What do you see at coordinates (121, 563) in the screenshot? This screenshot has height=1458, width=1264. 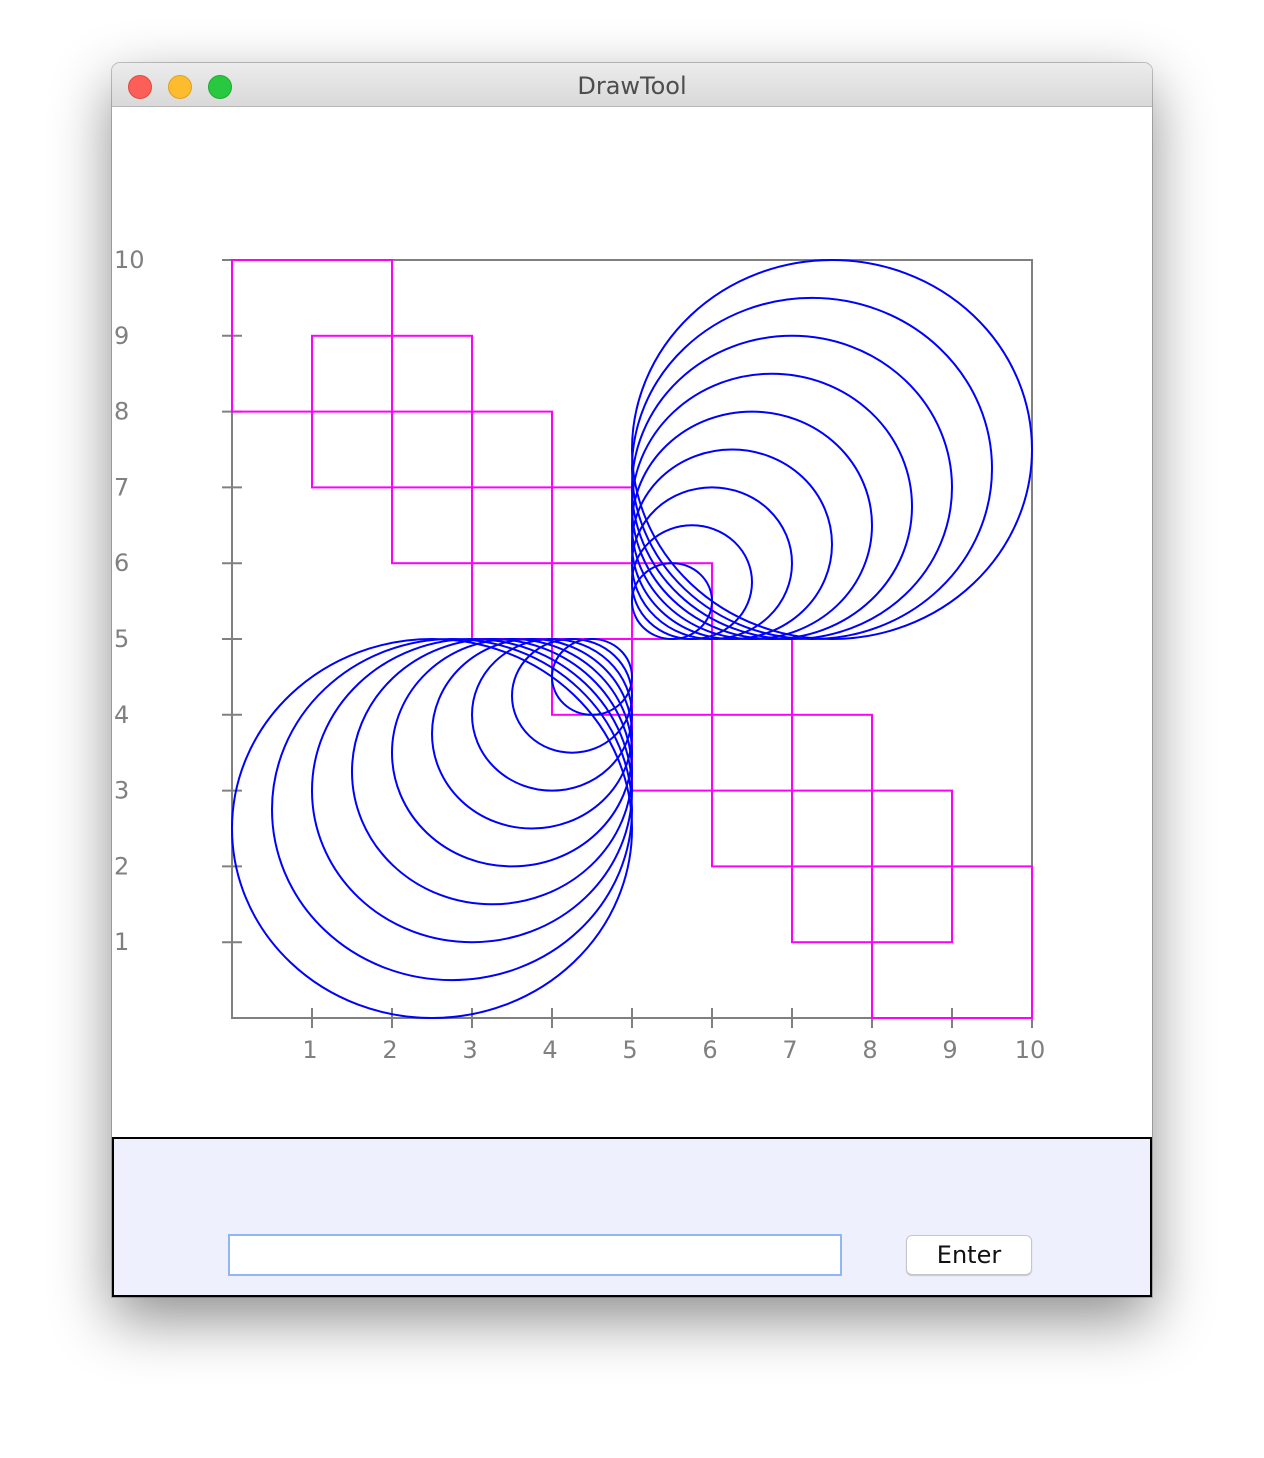 I see `y-tick-label-6: 6` at bounding box center [121, 563].